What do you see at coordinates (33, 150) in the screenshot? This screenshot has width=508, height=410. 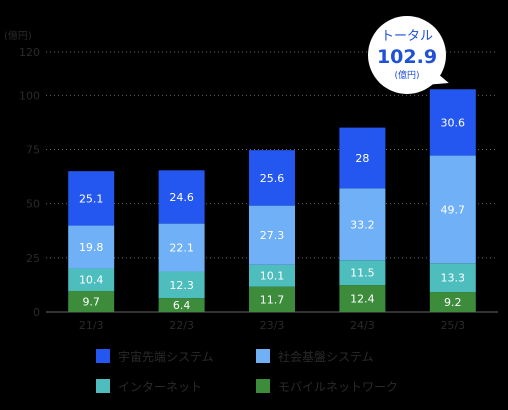 I see `y-tick-label: 75` at bounding box center [33, 150].